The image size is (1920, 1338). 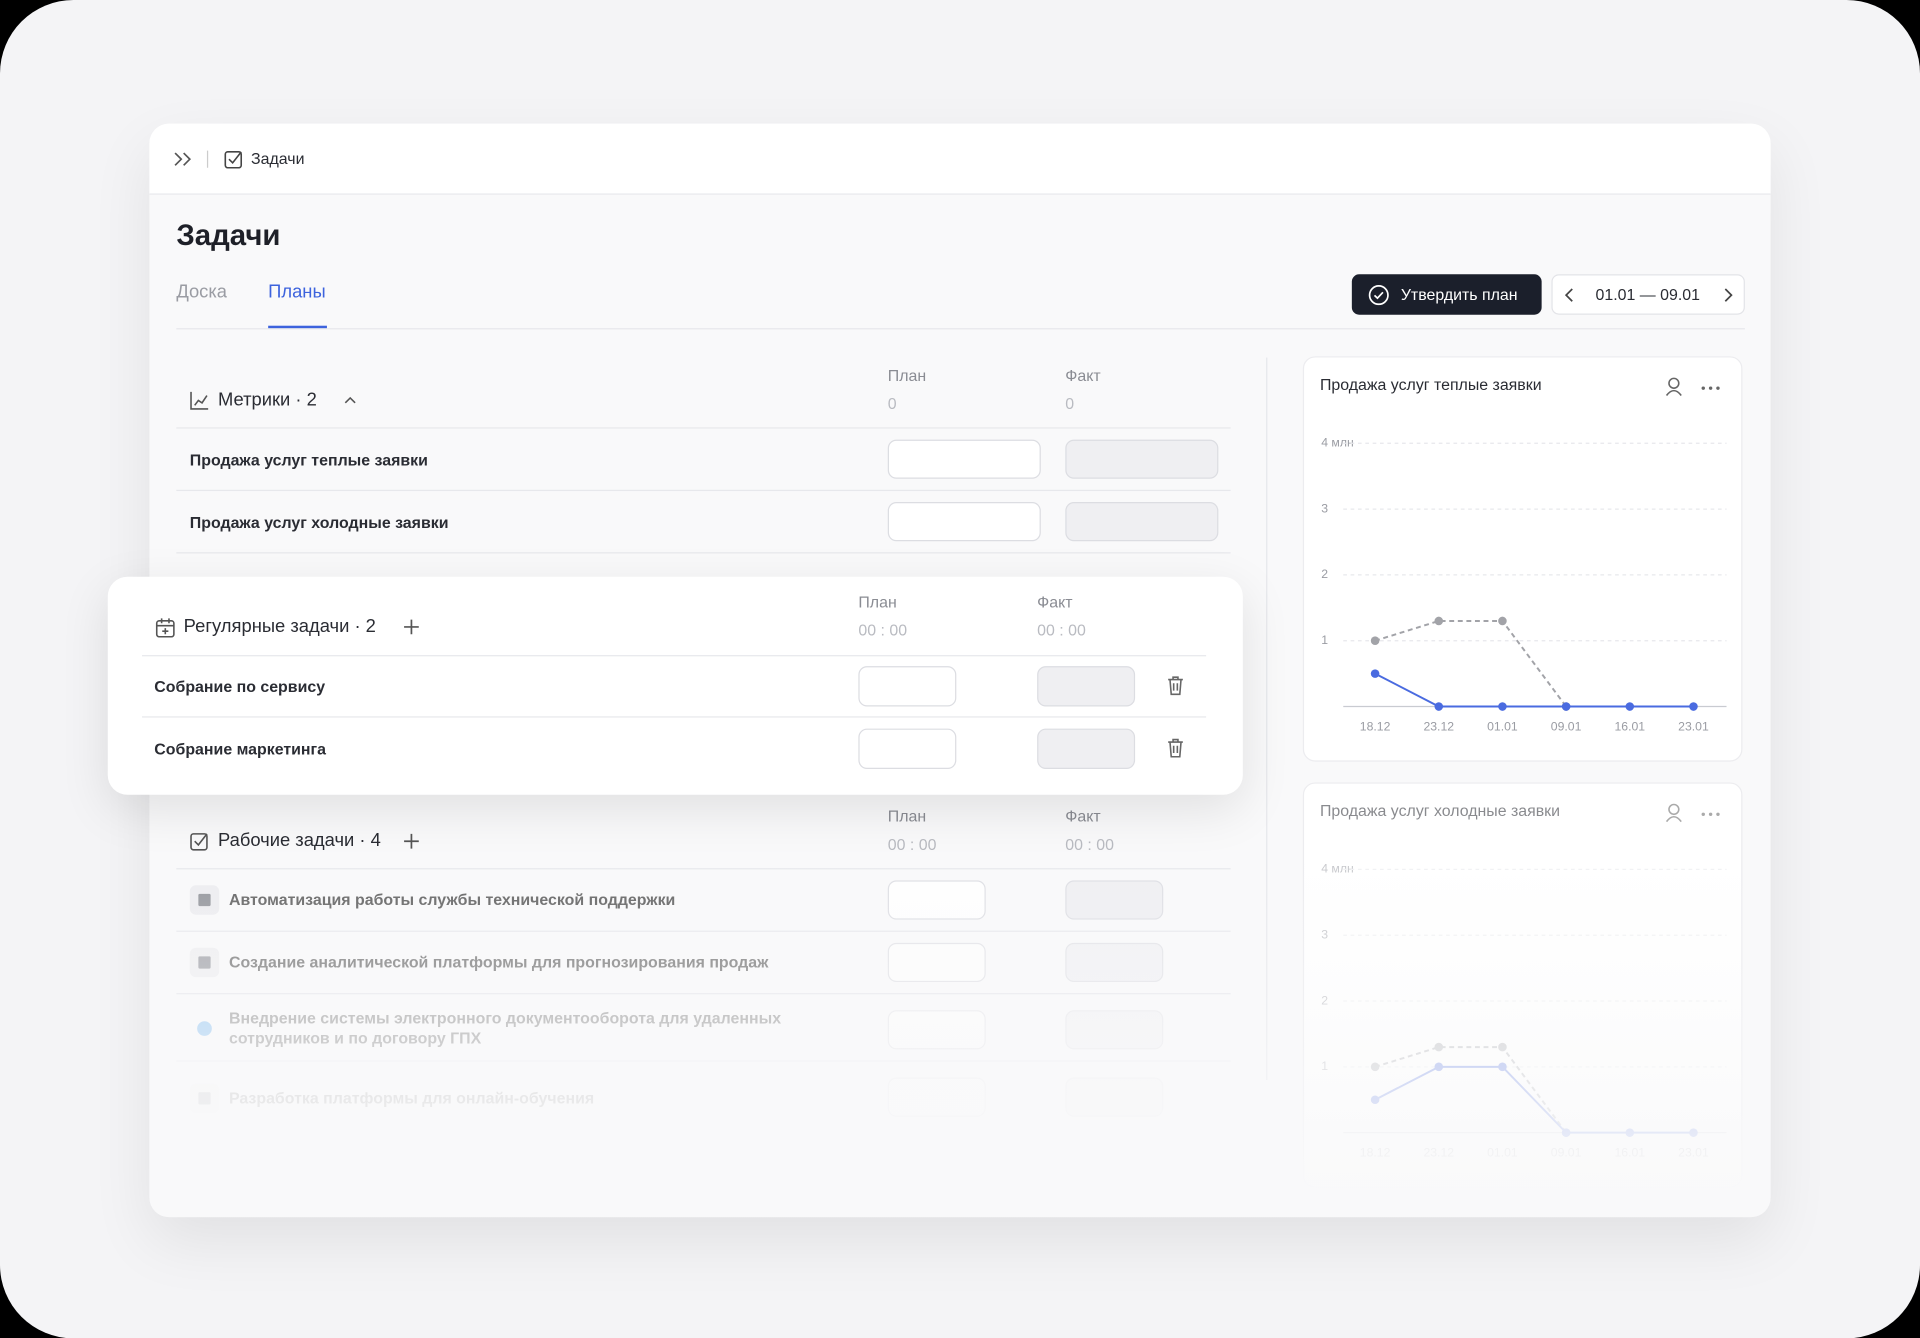 What do you see at coordinates (202, 292) in the screenshot?
I see `tab: Доска` at bounding box center [202, 292].